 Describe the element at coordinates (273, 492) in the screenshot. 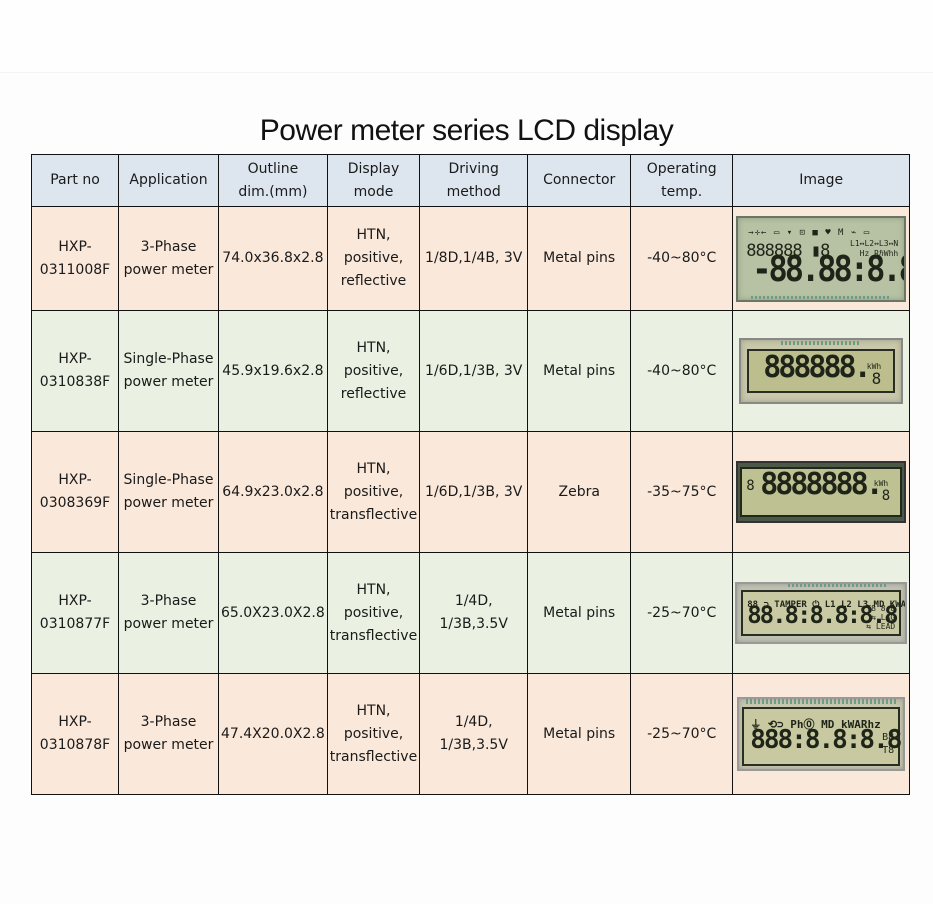

I see `cell-outline: 64.9x23.0x2.8` at that location.